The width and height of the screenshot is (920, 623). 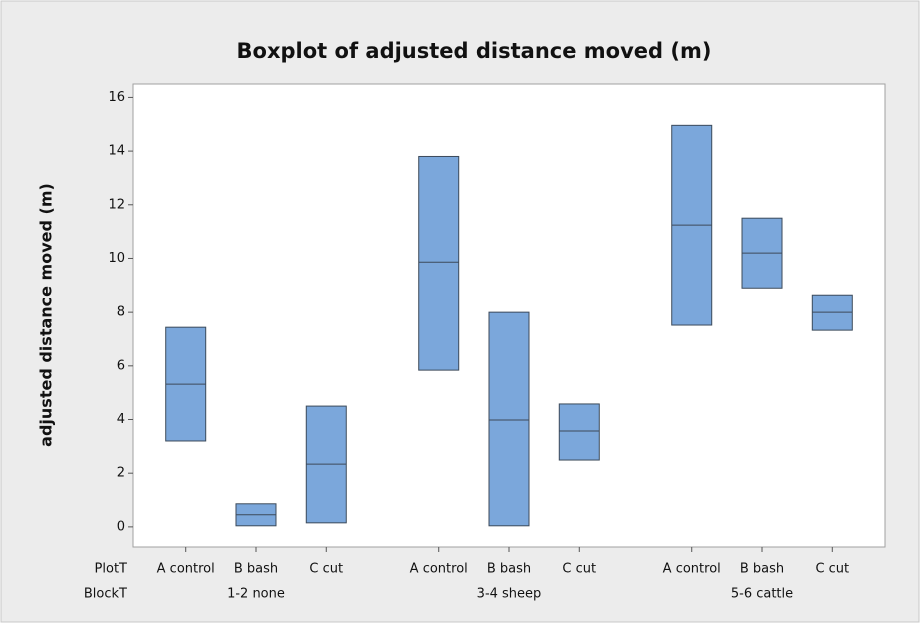 I want to click on y-tick-label: 2, so click(x=121, y=473).